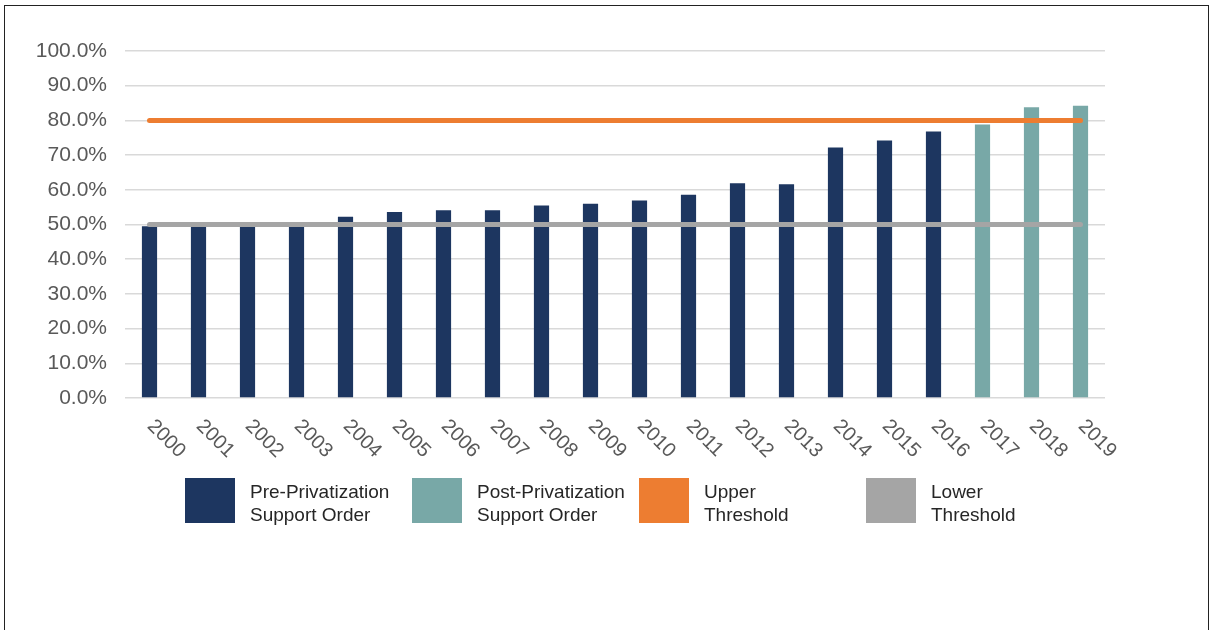  I want to click on y-tick-label: 20.0%, so click(77, 327).